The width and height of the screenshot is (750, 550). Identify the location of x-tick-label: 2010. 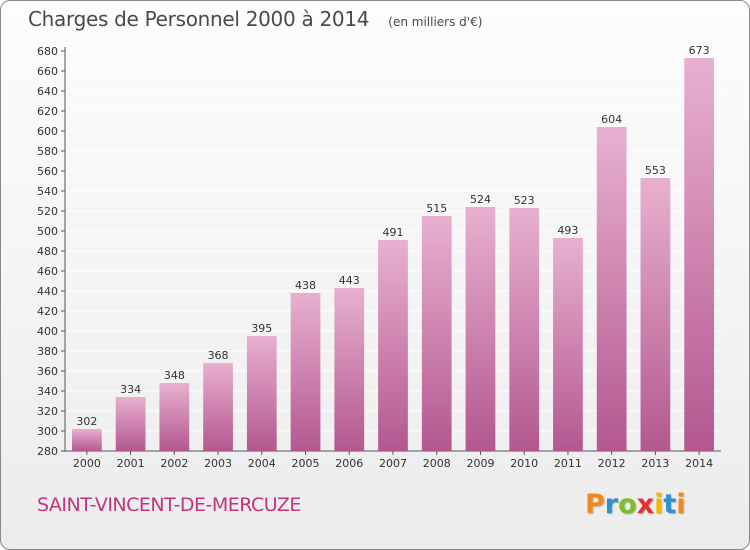
(524, 463).